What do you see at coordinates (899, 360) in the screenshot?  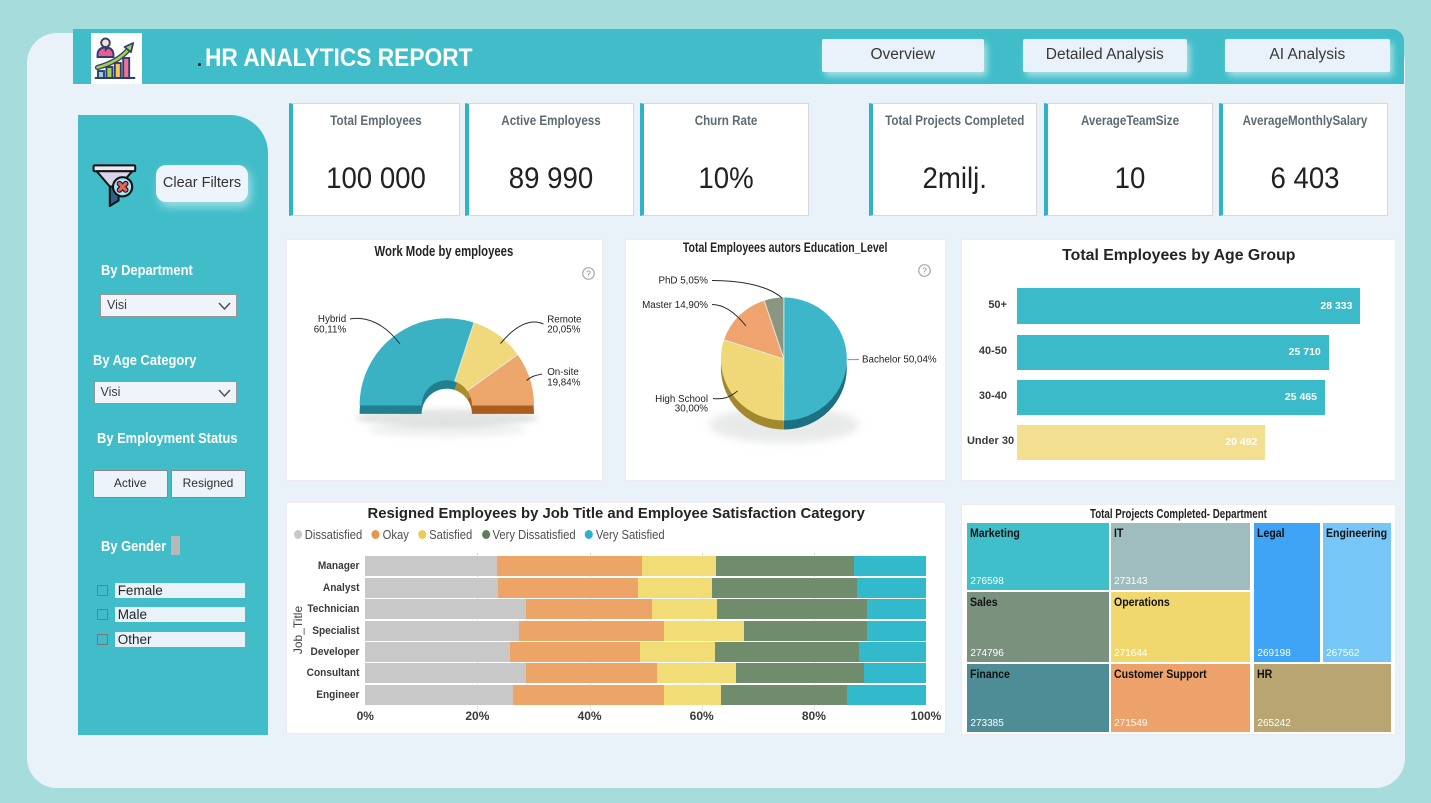 I see `svg-text: Bachelor 50,04%` at bounding box center [899, 360].